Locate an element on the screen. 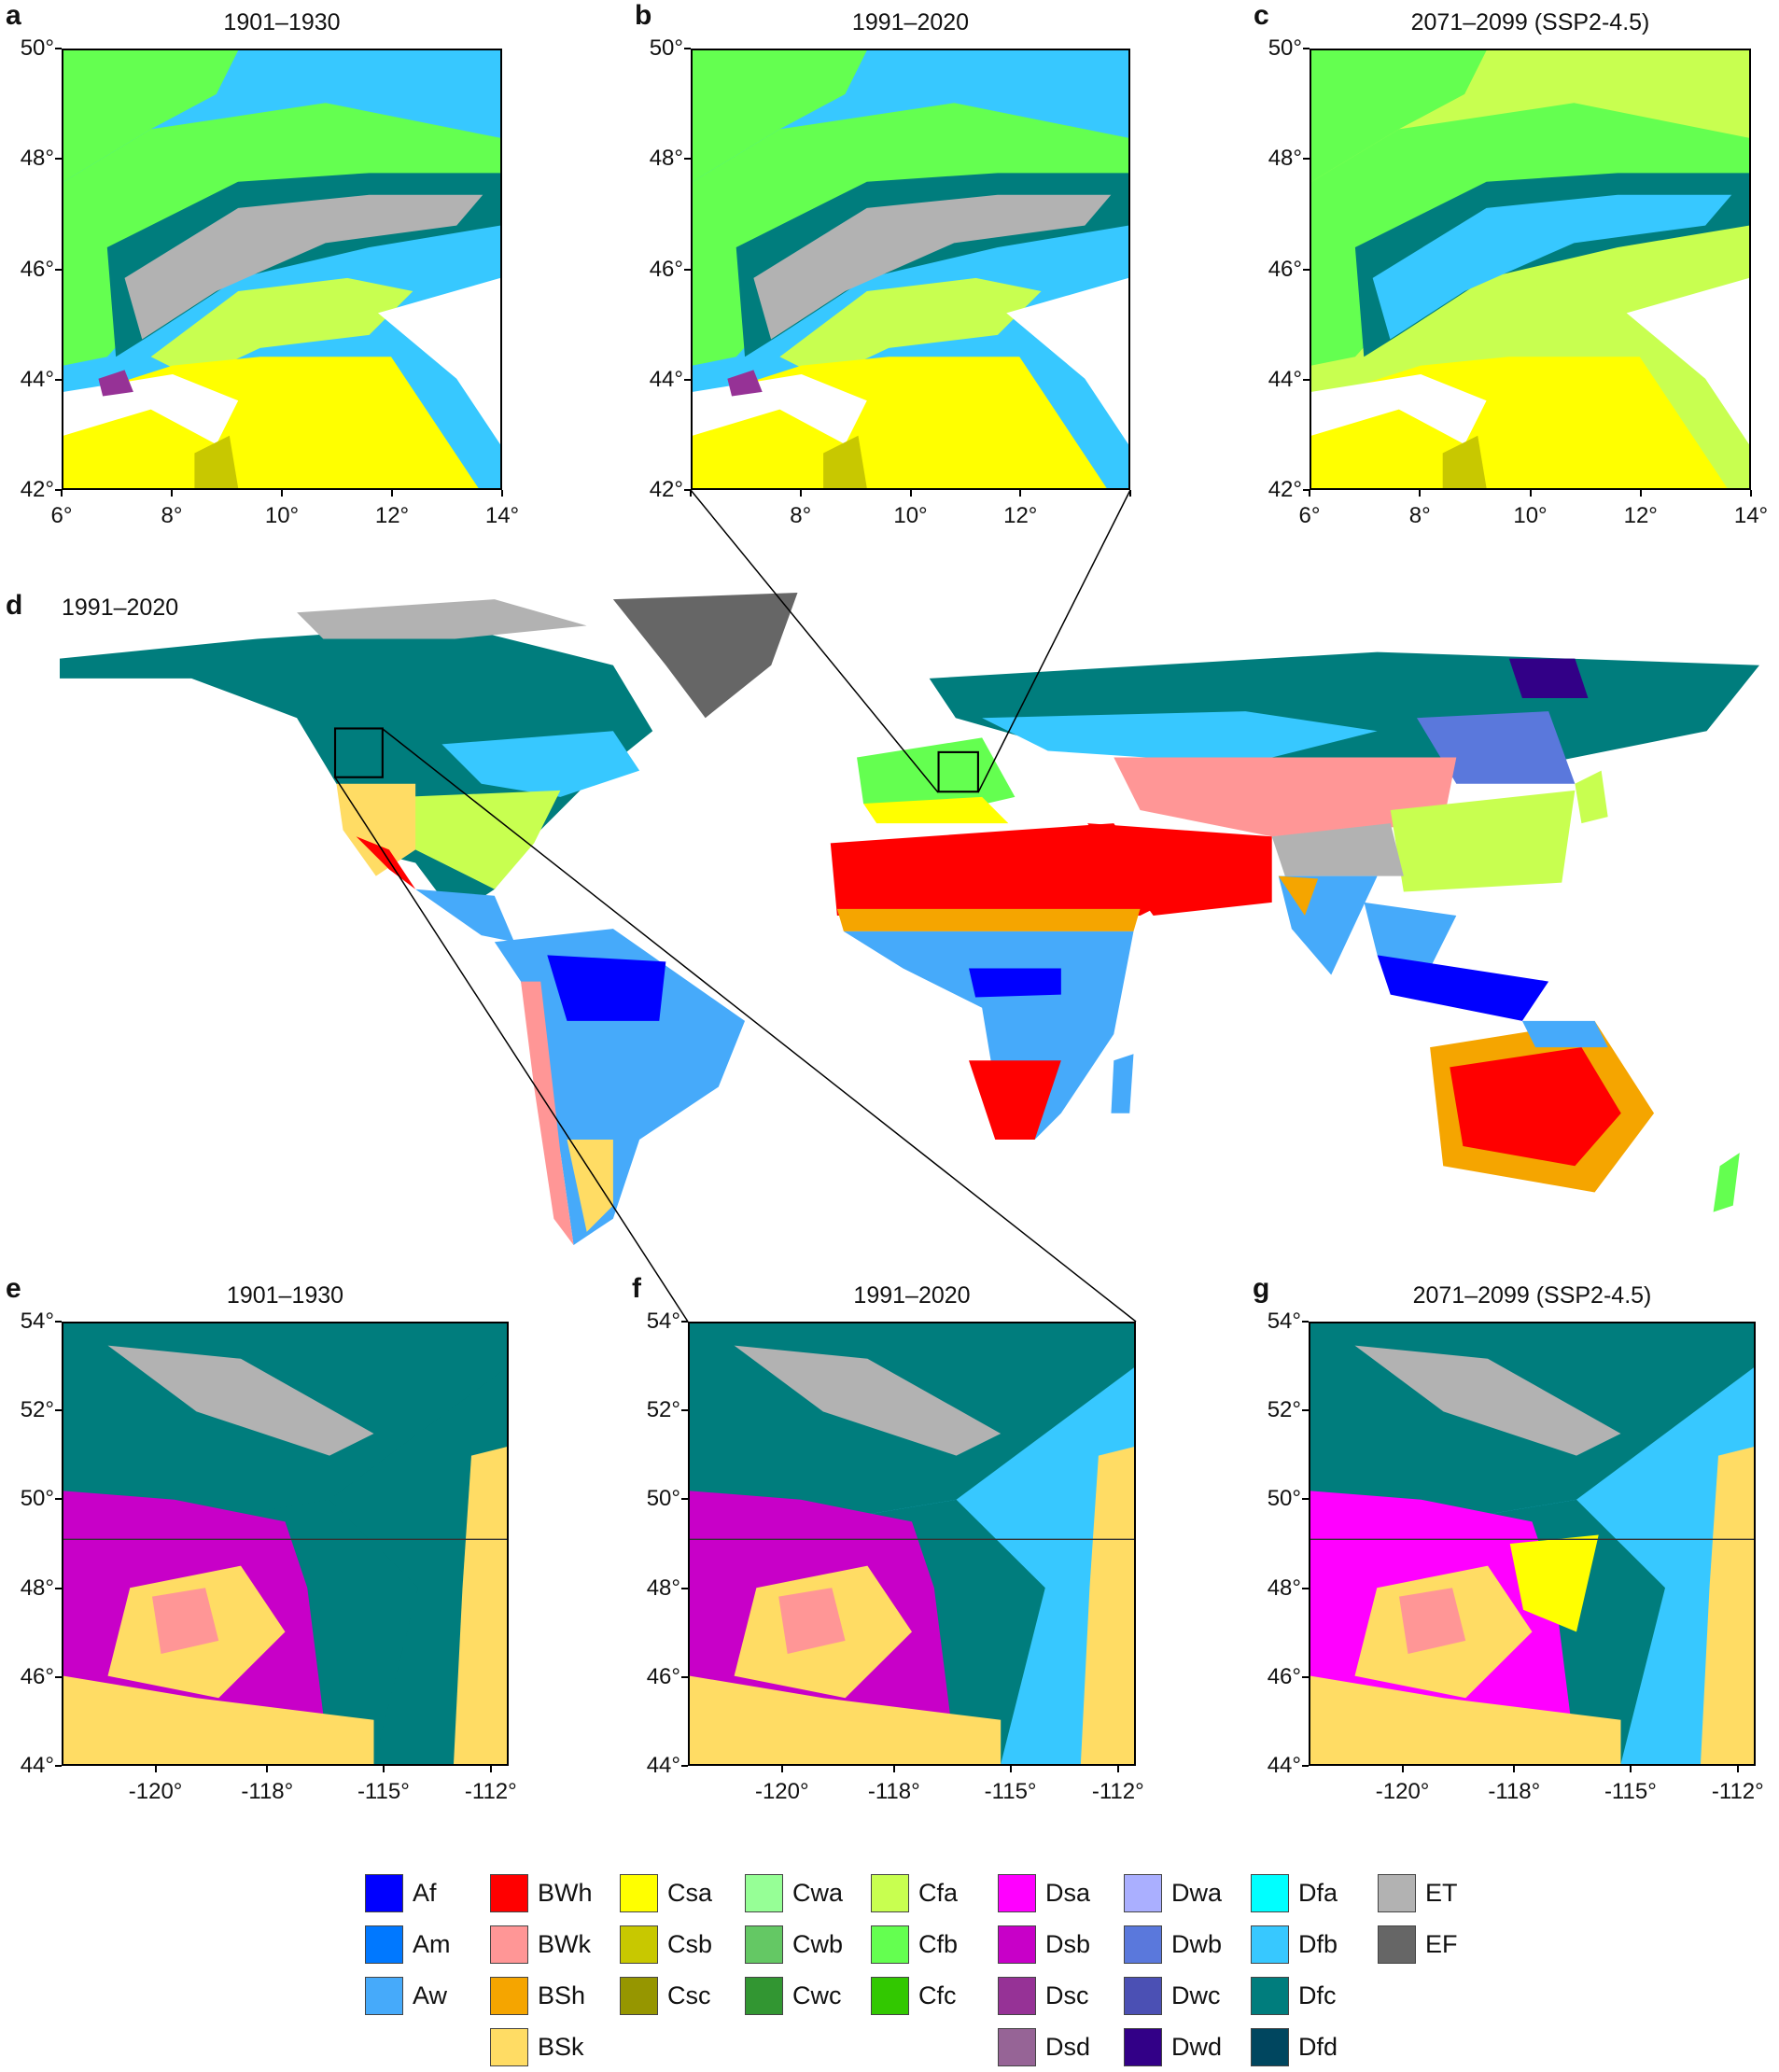 Image resolution: width=1779 pixels, height=2072 pixels. australia-north-aw is located at coordinates (1564, 1034).